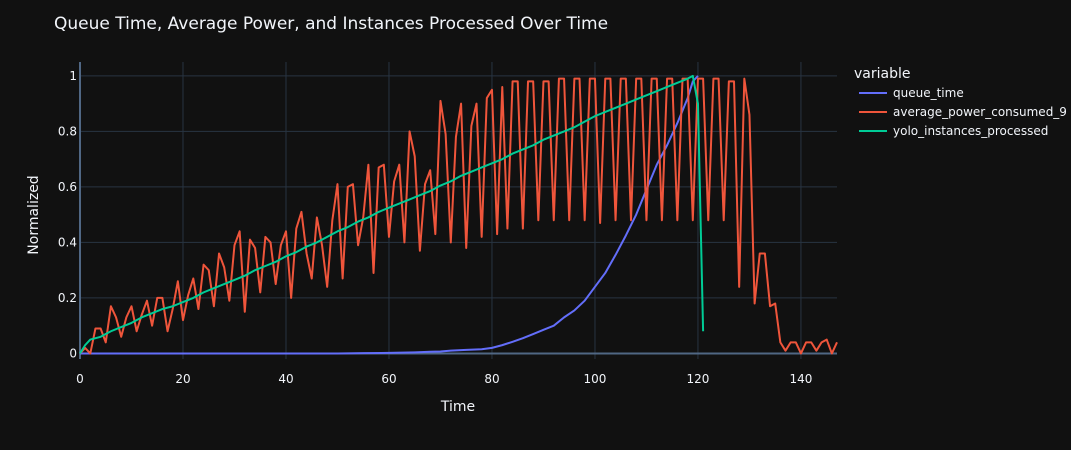  I want to click on x-tick-label: 100, so click(595, 379).